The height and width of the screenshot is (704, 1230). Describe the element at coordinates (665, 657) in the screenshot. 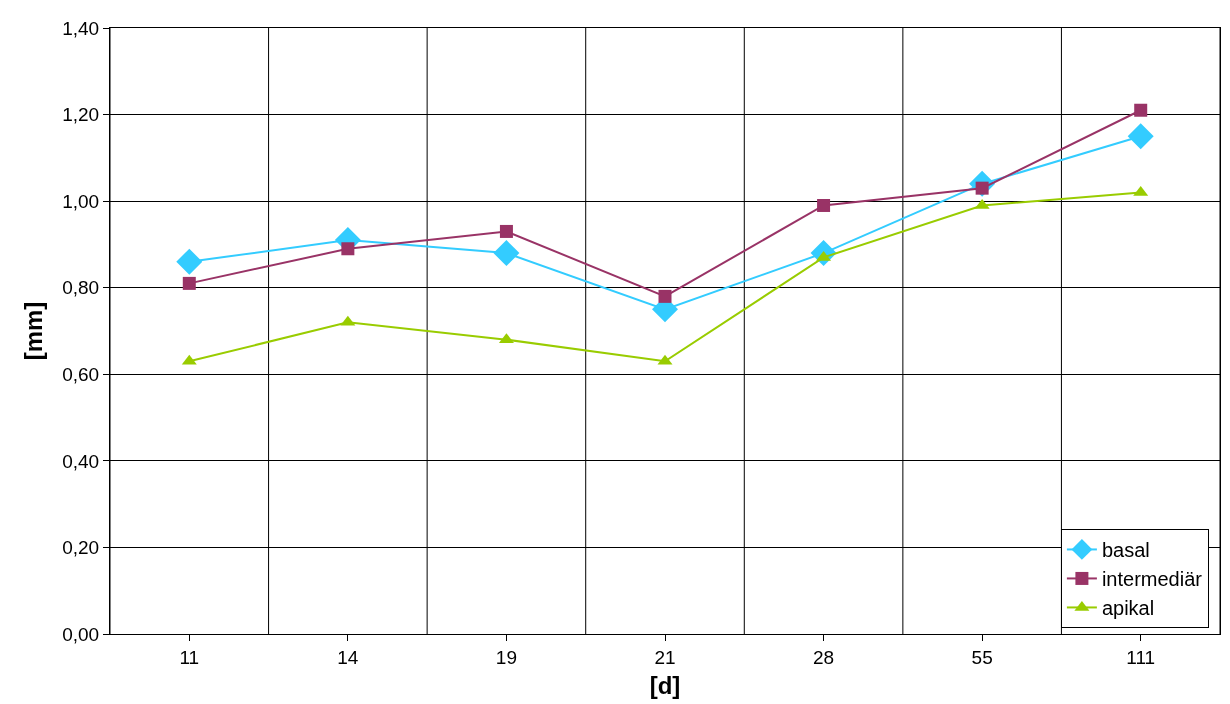

I see `x-tick-label: 21` at that location.